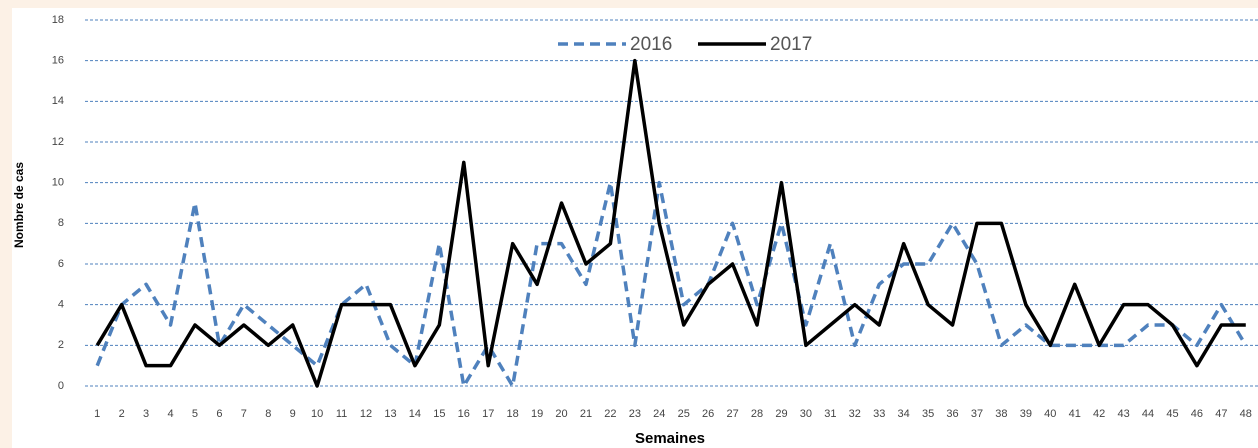 The height and width of the screenshot is (448, 1258). What do you see at coordinates (366, 414) in the screenshot?
I see `x-tick-label: 12` at bounding box center [366, 414].